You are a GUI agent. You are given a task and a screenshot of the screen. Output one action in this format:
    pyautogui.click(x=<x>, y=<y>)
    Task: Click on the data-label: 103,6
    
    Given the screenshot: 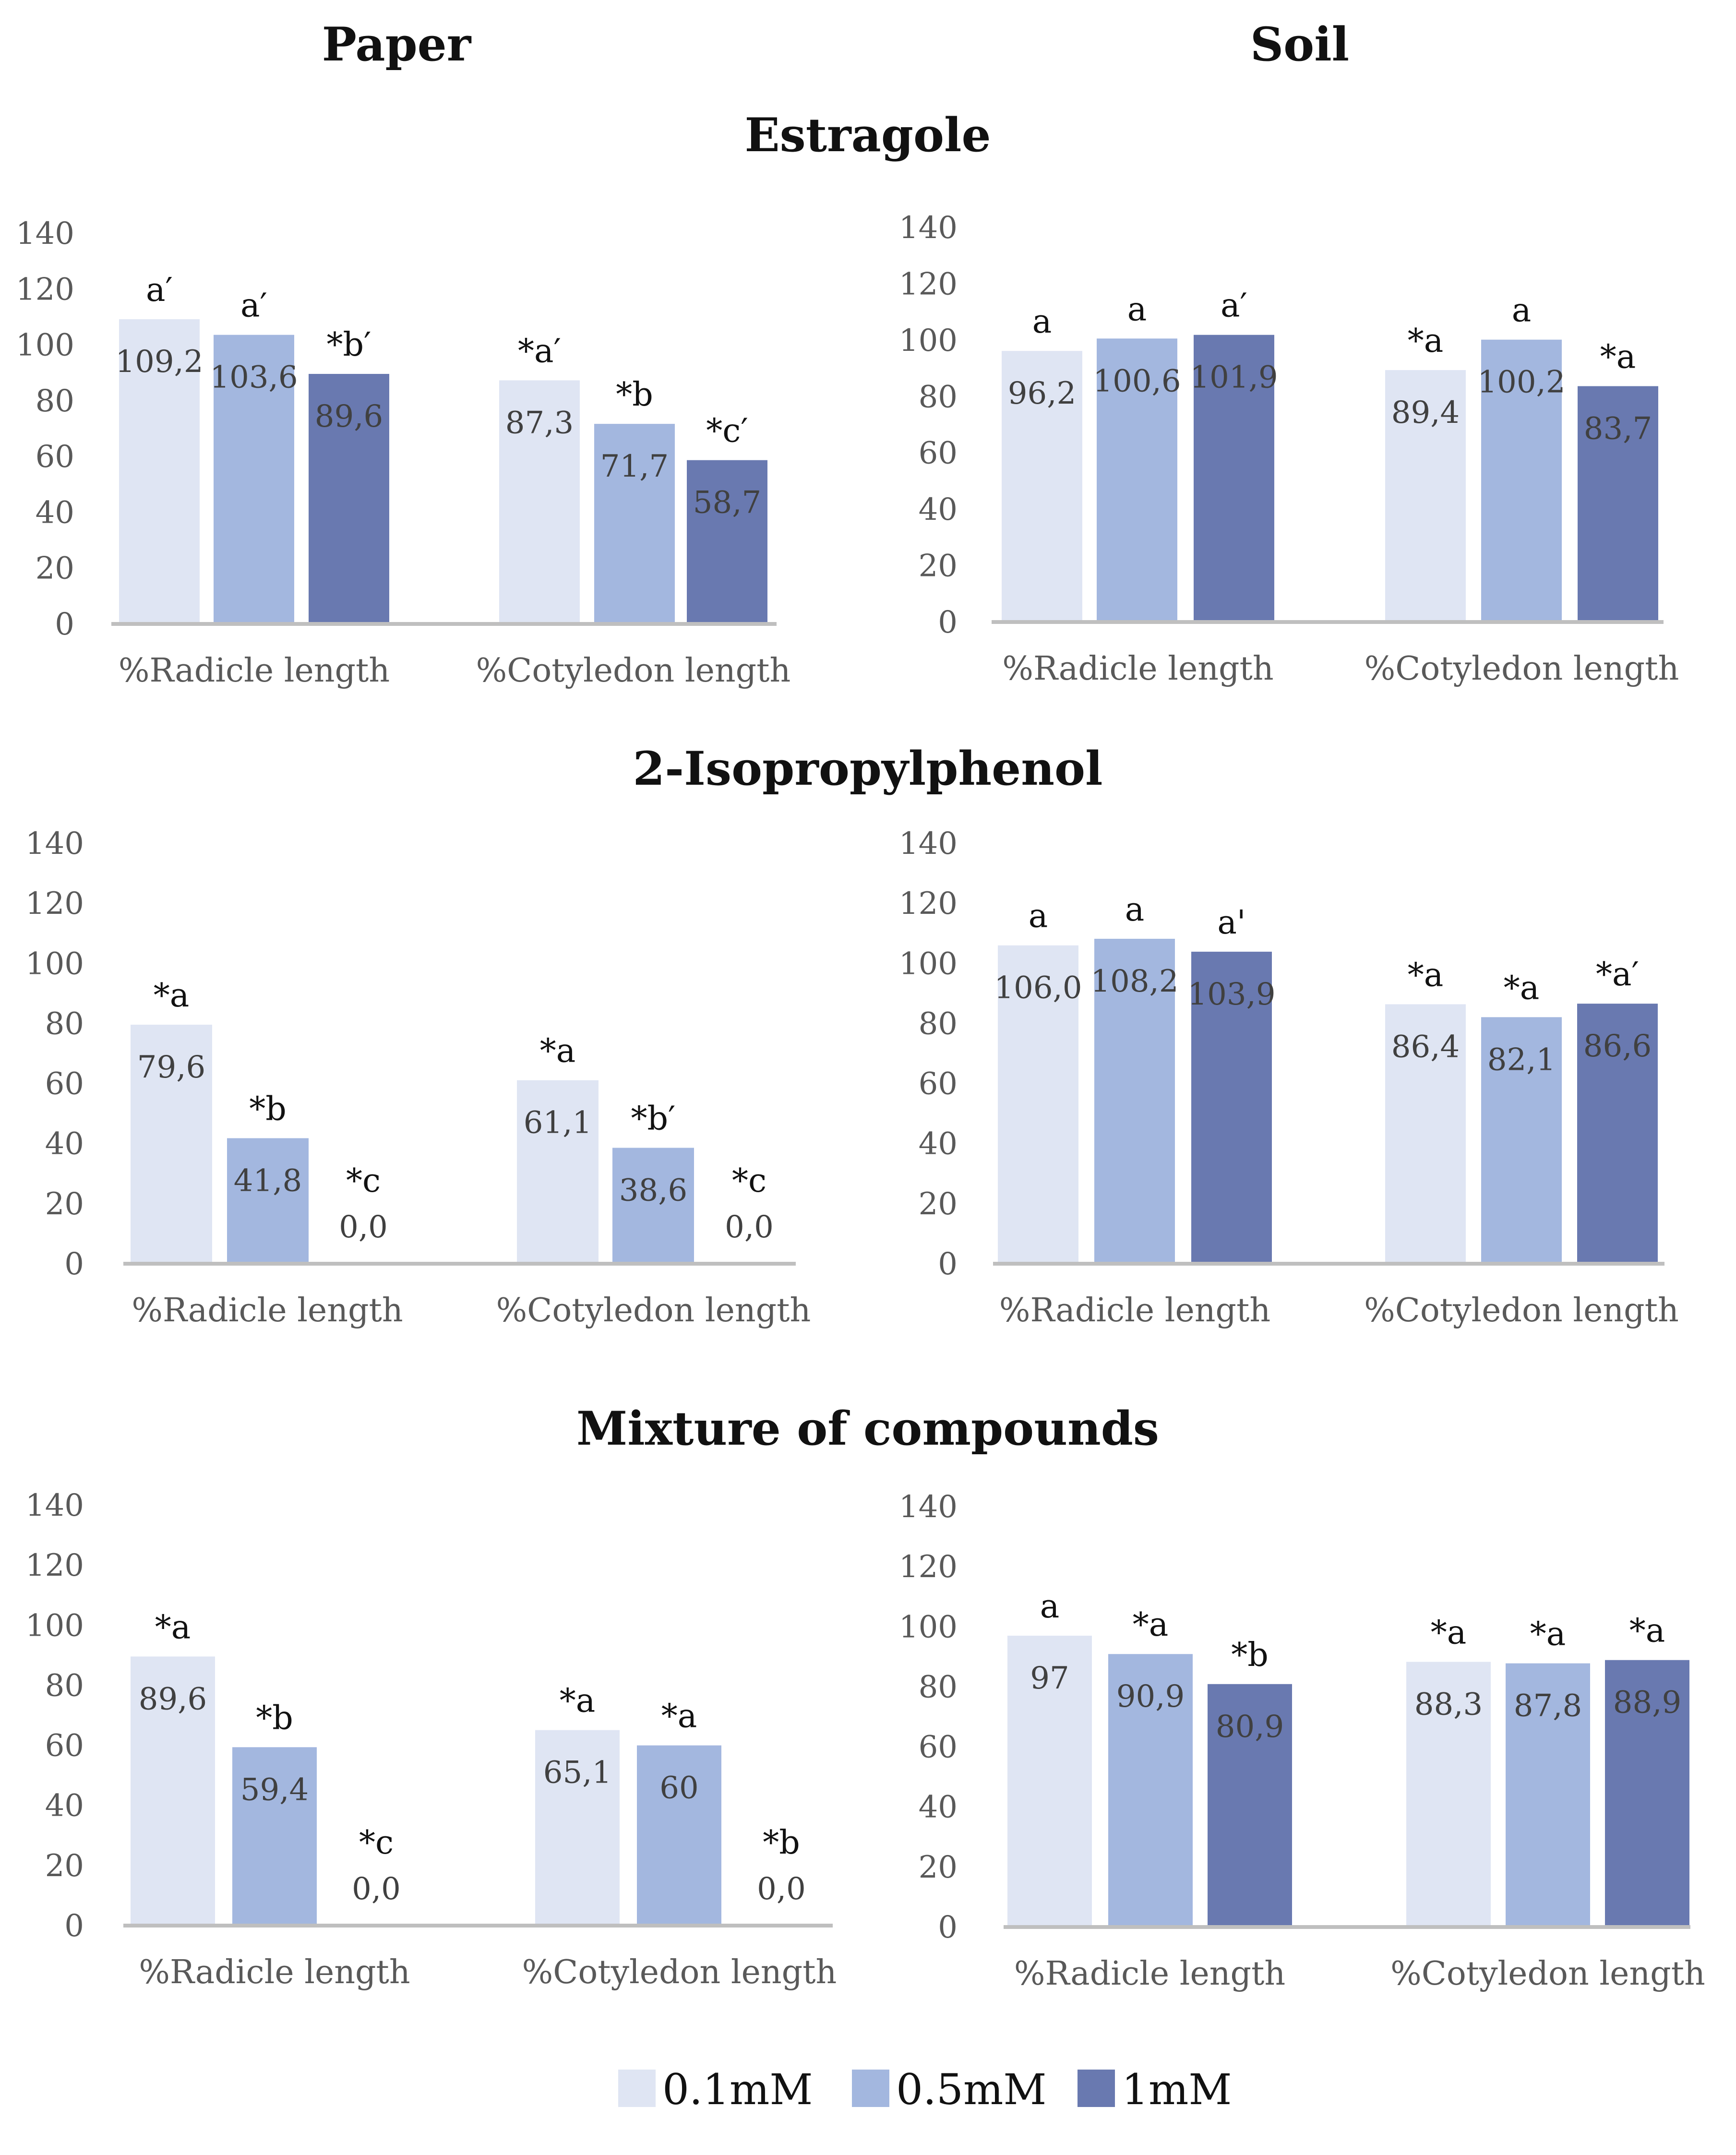 What is the action you would take?
    pyautogui.click(x=254, y=377)
    